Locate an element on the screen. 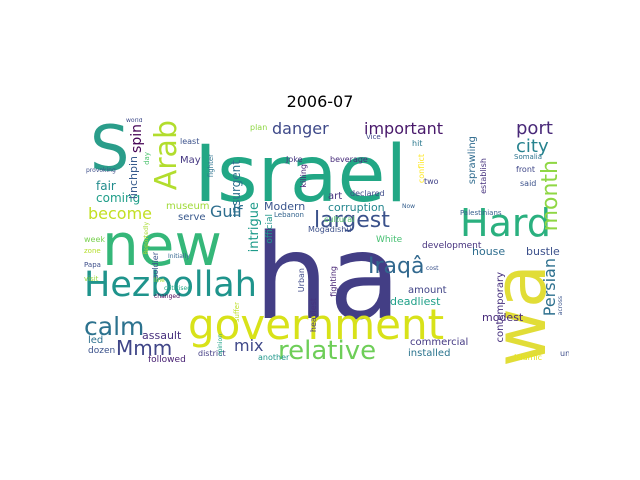 The image size is (640, 480). word-persian: Persian is located at coordinates (549, 287).